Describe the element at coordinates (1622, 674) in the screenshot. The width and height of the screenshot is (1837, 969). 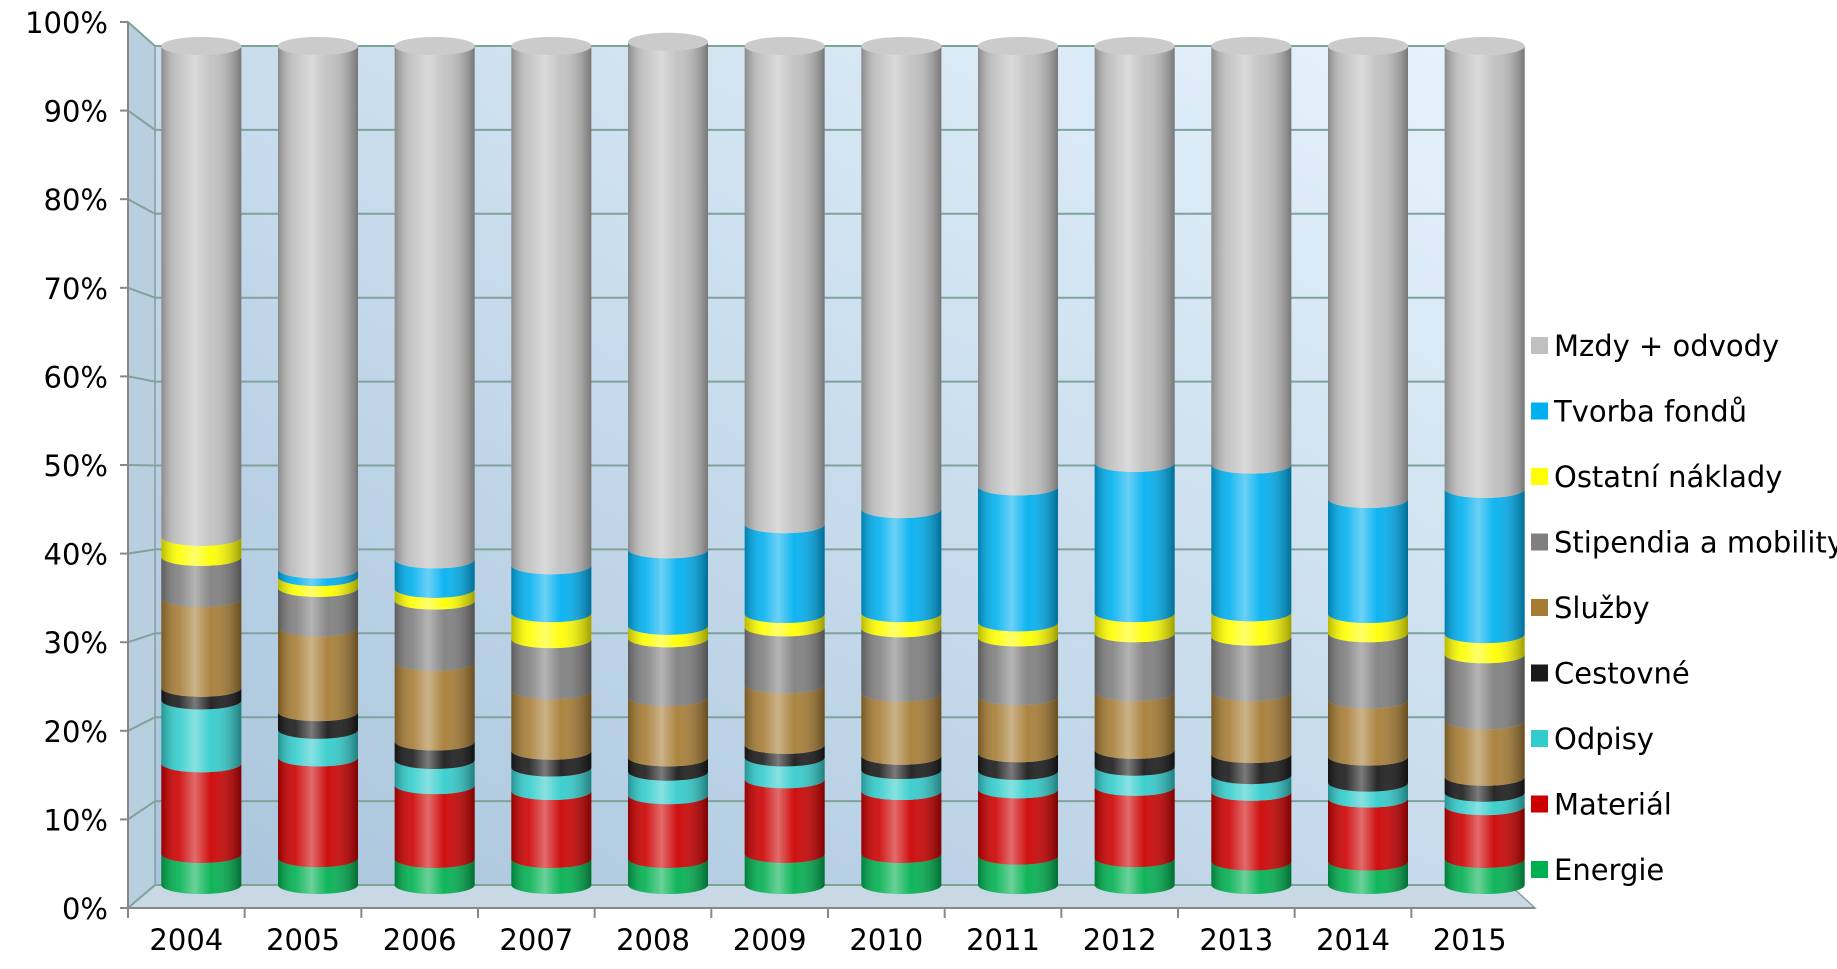
I see `legend-label: Cestovné` at that location.